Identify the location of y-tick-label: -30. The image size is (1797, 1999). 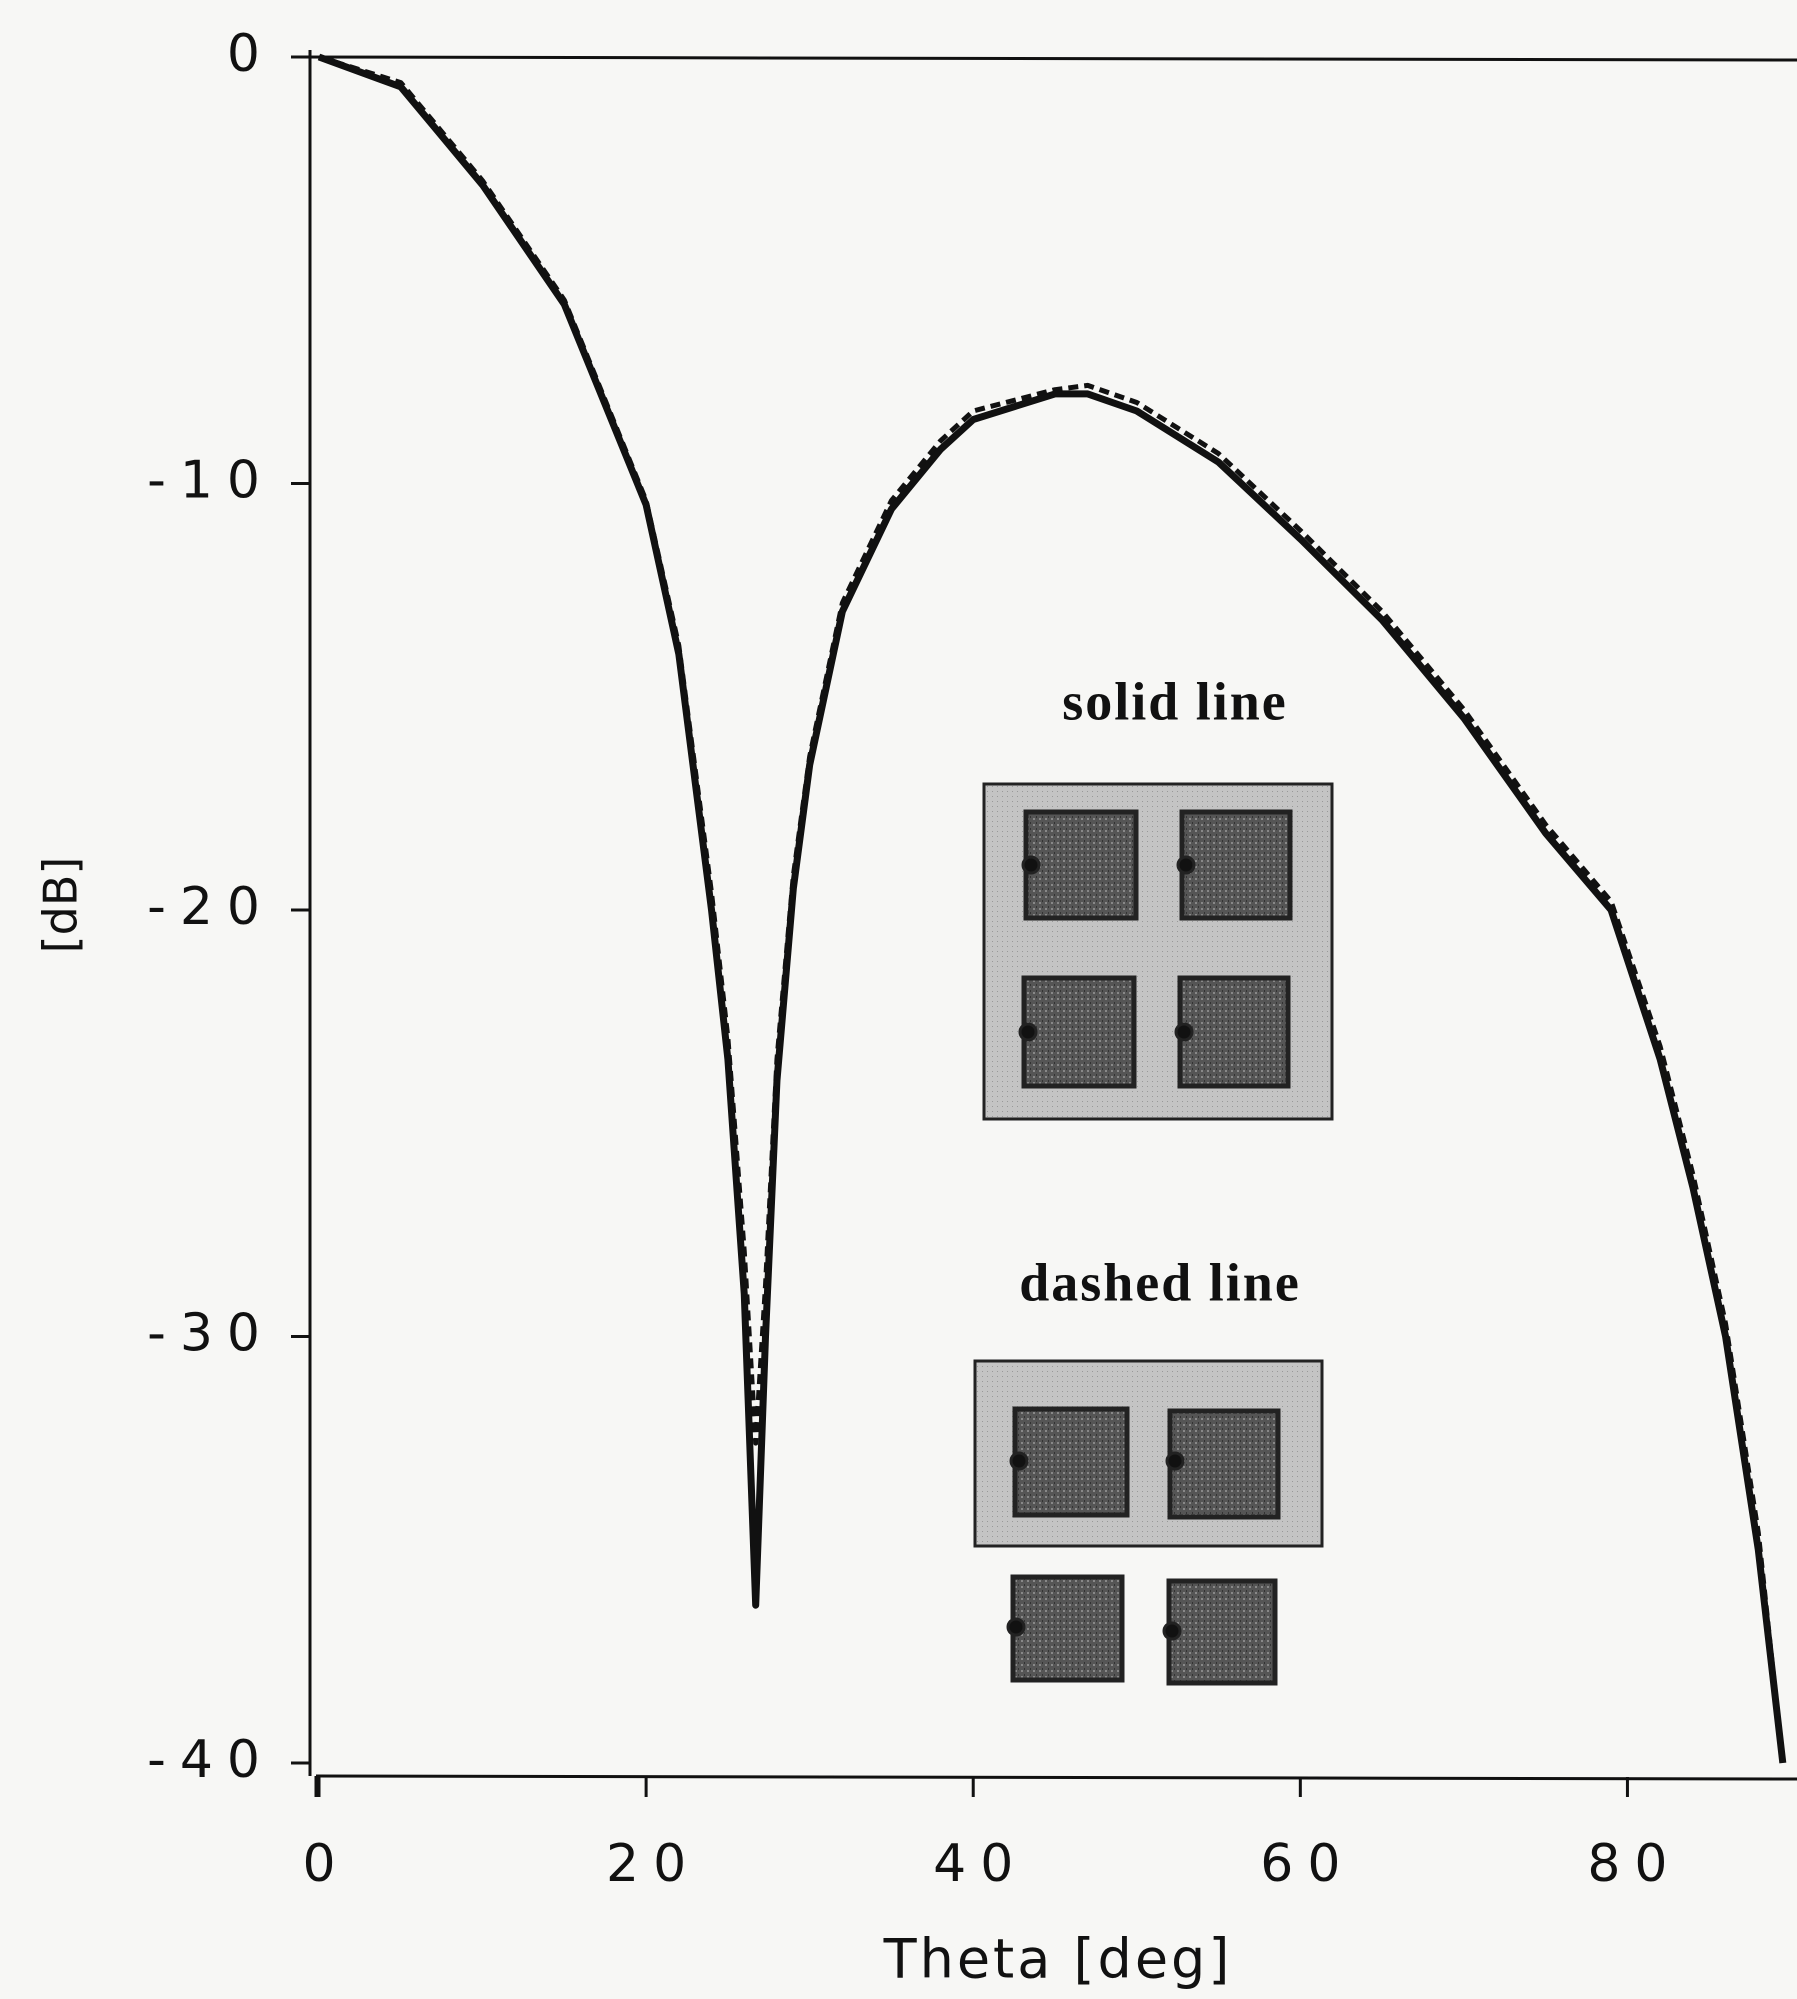
(210, 1334).